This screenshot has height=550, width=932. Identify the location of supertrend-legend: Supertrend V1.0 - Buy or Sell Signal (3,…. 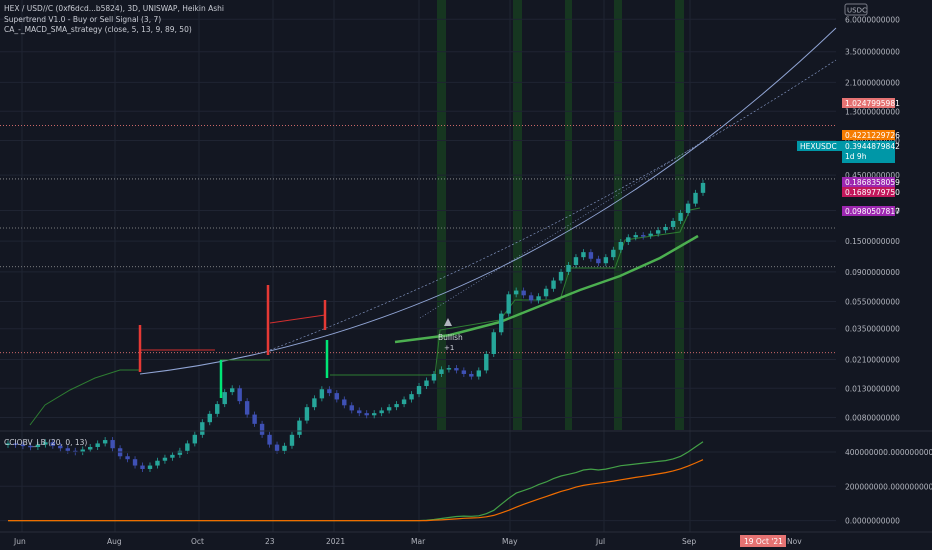
(83, 19).